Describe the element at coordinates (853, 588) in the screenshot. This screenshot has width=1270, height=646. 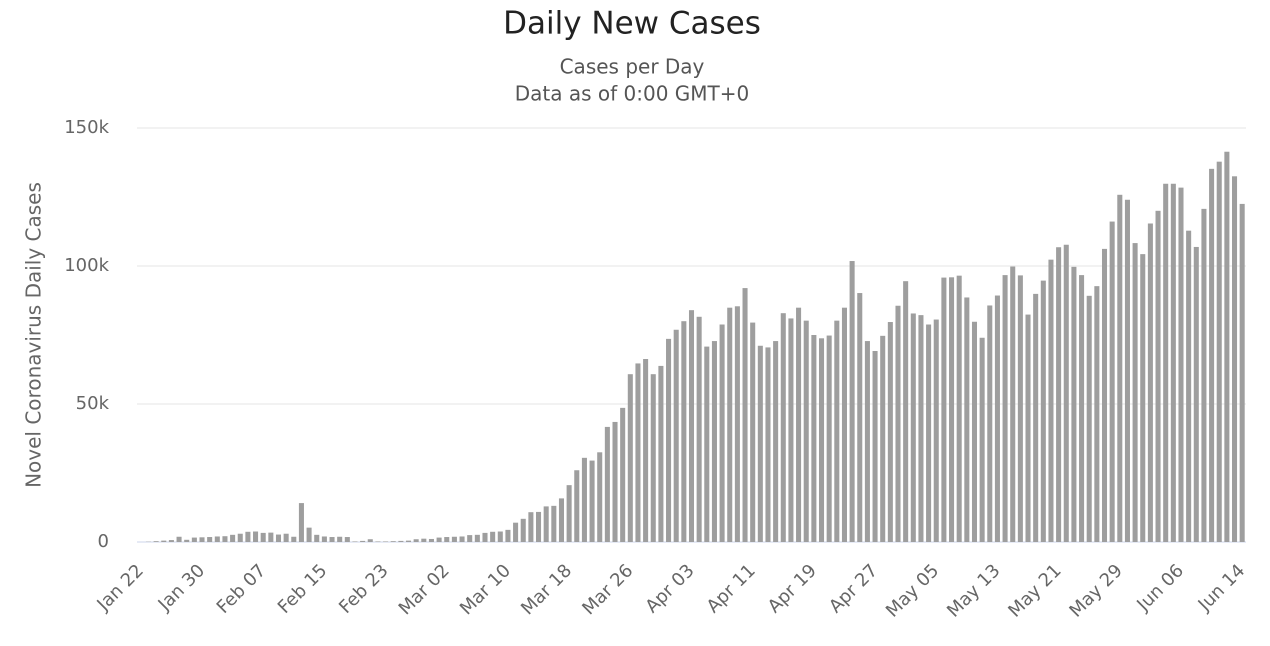
I see `x-tick-label: Apr 27` at that location.